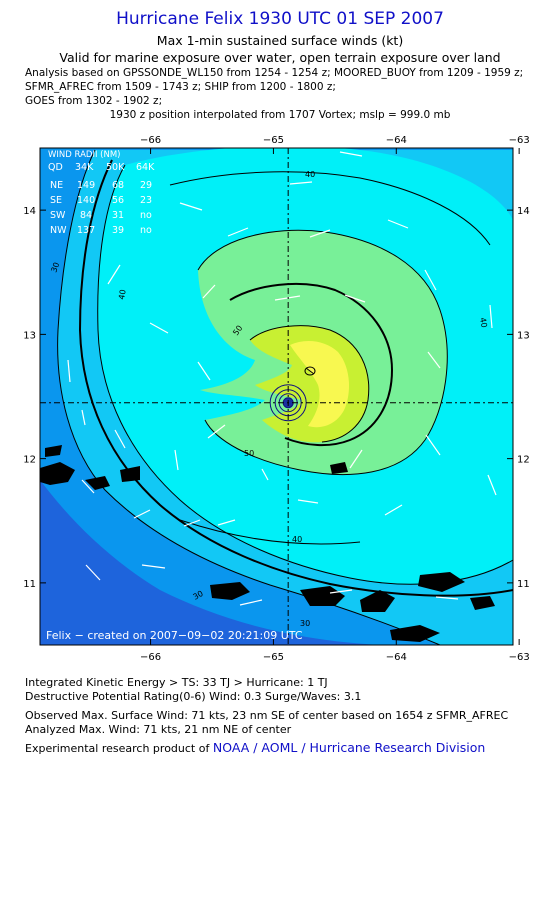 This screenshot has height=915, width=560. What do you see at coordinates (56, 200) in the screenshot?
I see `wind-radii-r1c0: SE` at bounding box center [56, 200].